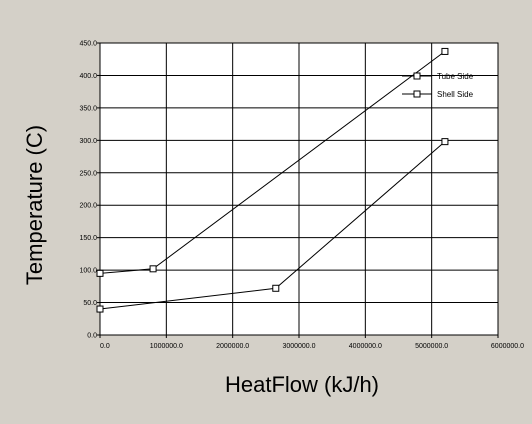 The height and width of the screenshot is (424, 532). What do you see at coordinates (34, 205) in the screenshot?
I see `y-axis-label: Temperature (C)` at bounding box center [34, 205].